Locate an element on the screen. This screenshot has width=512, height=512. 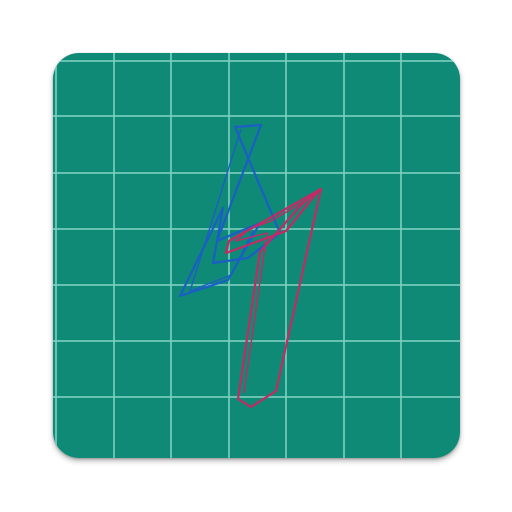
right-bolt-inner is located at coordinates (270, 297).